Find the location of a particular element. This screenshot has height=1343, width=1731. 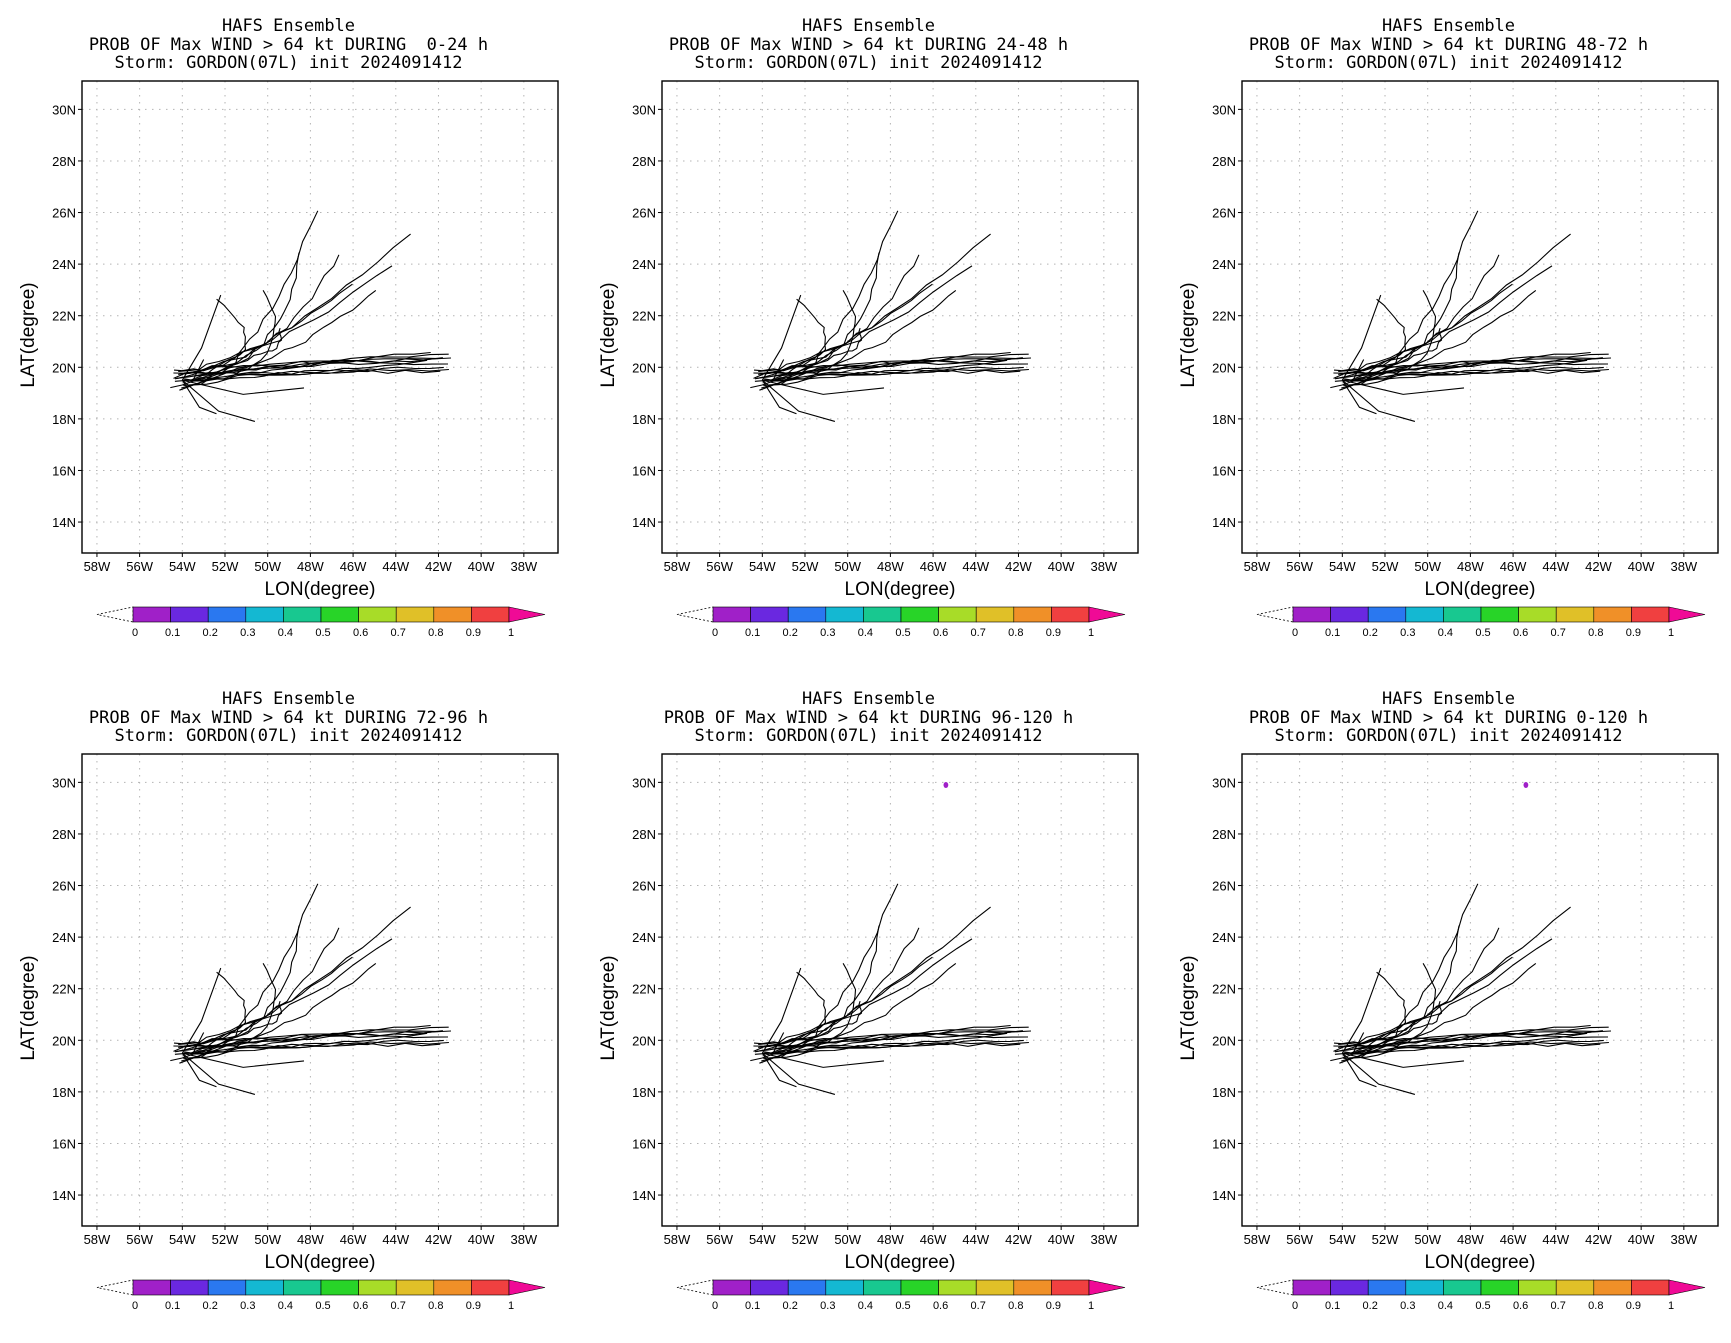

lat-tick-label: 28N is located at coordinates (644, 161).